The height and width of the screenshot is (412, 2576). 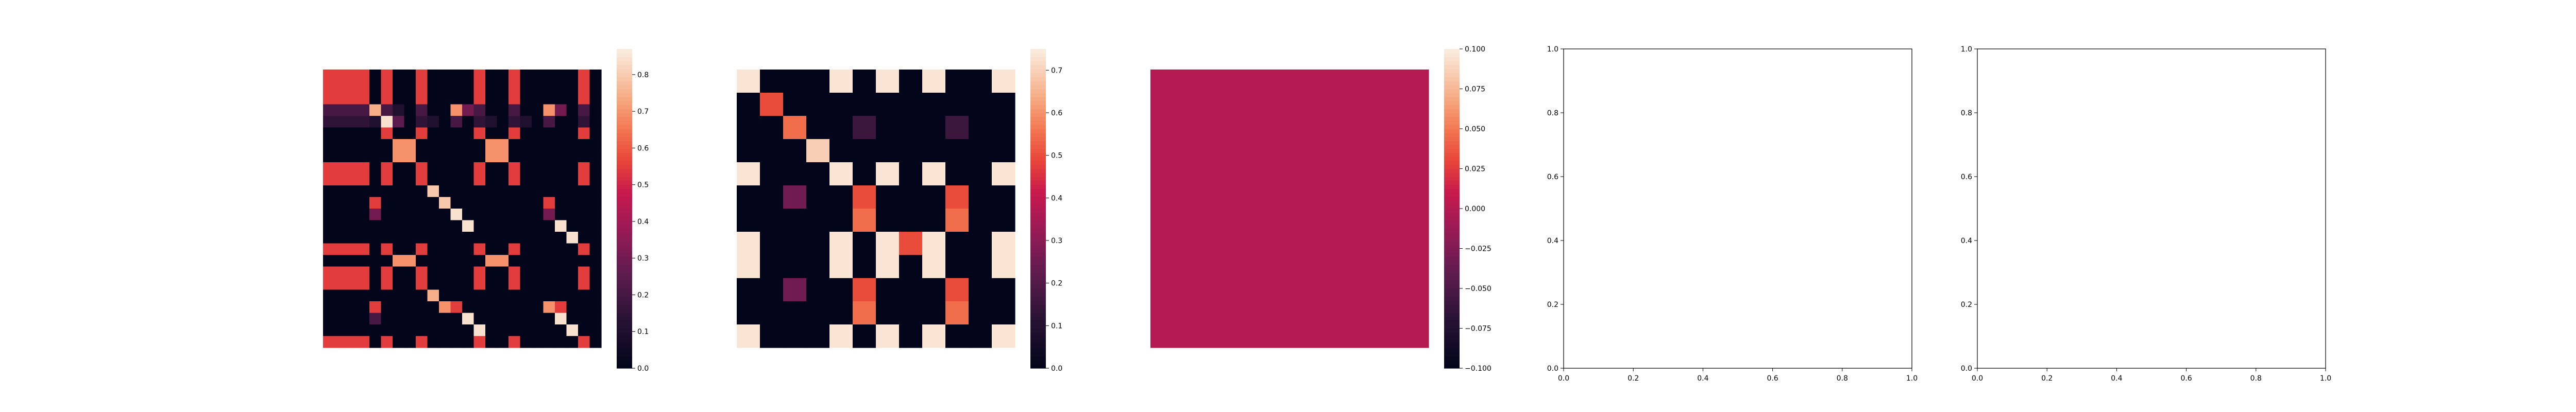 I want to click on colorbar-tick-label: 0.2, so click(x=1056, y=284).